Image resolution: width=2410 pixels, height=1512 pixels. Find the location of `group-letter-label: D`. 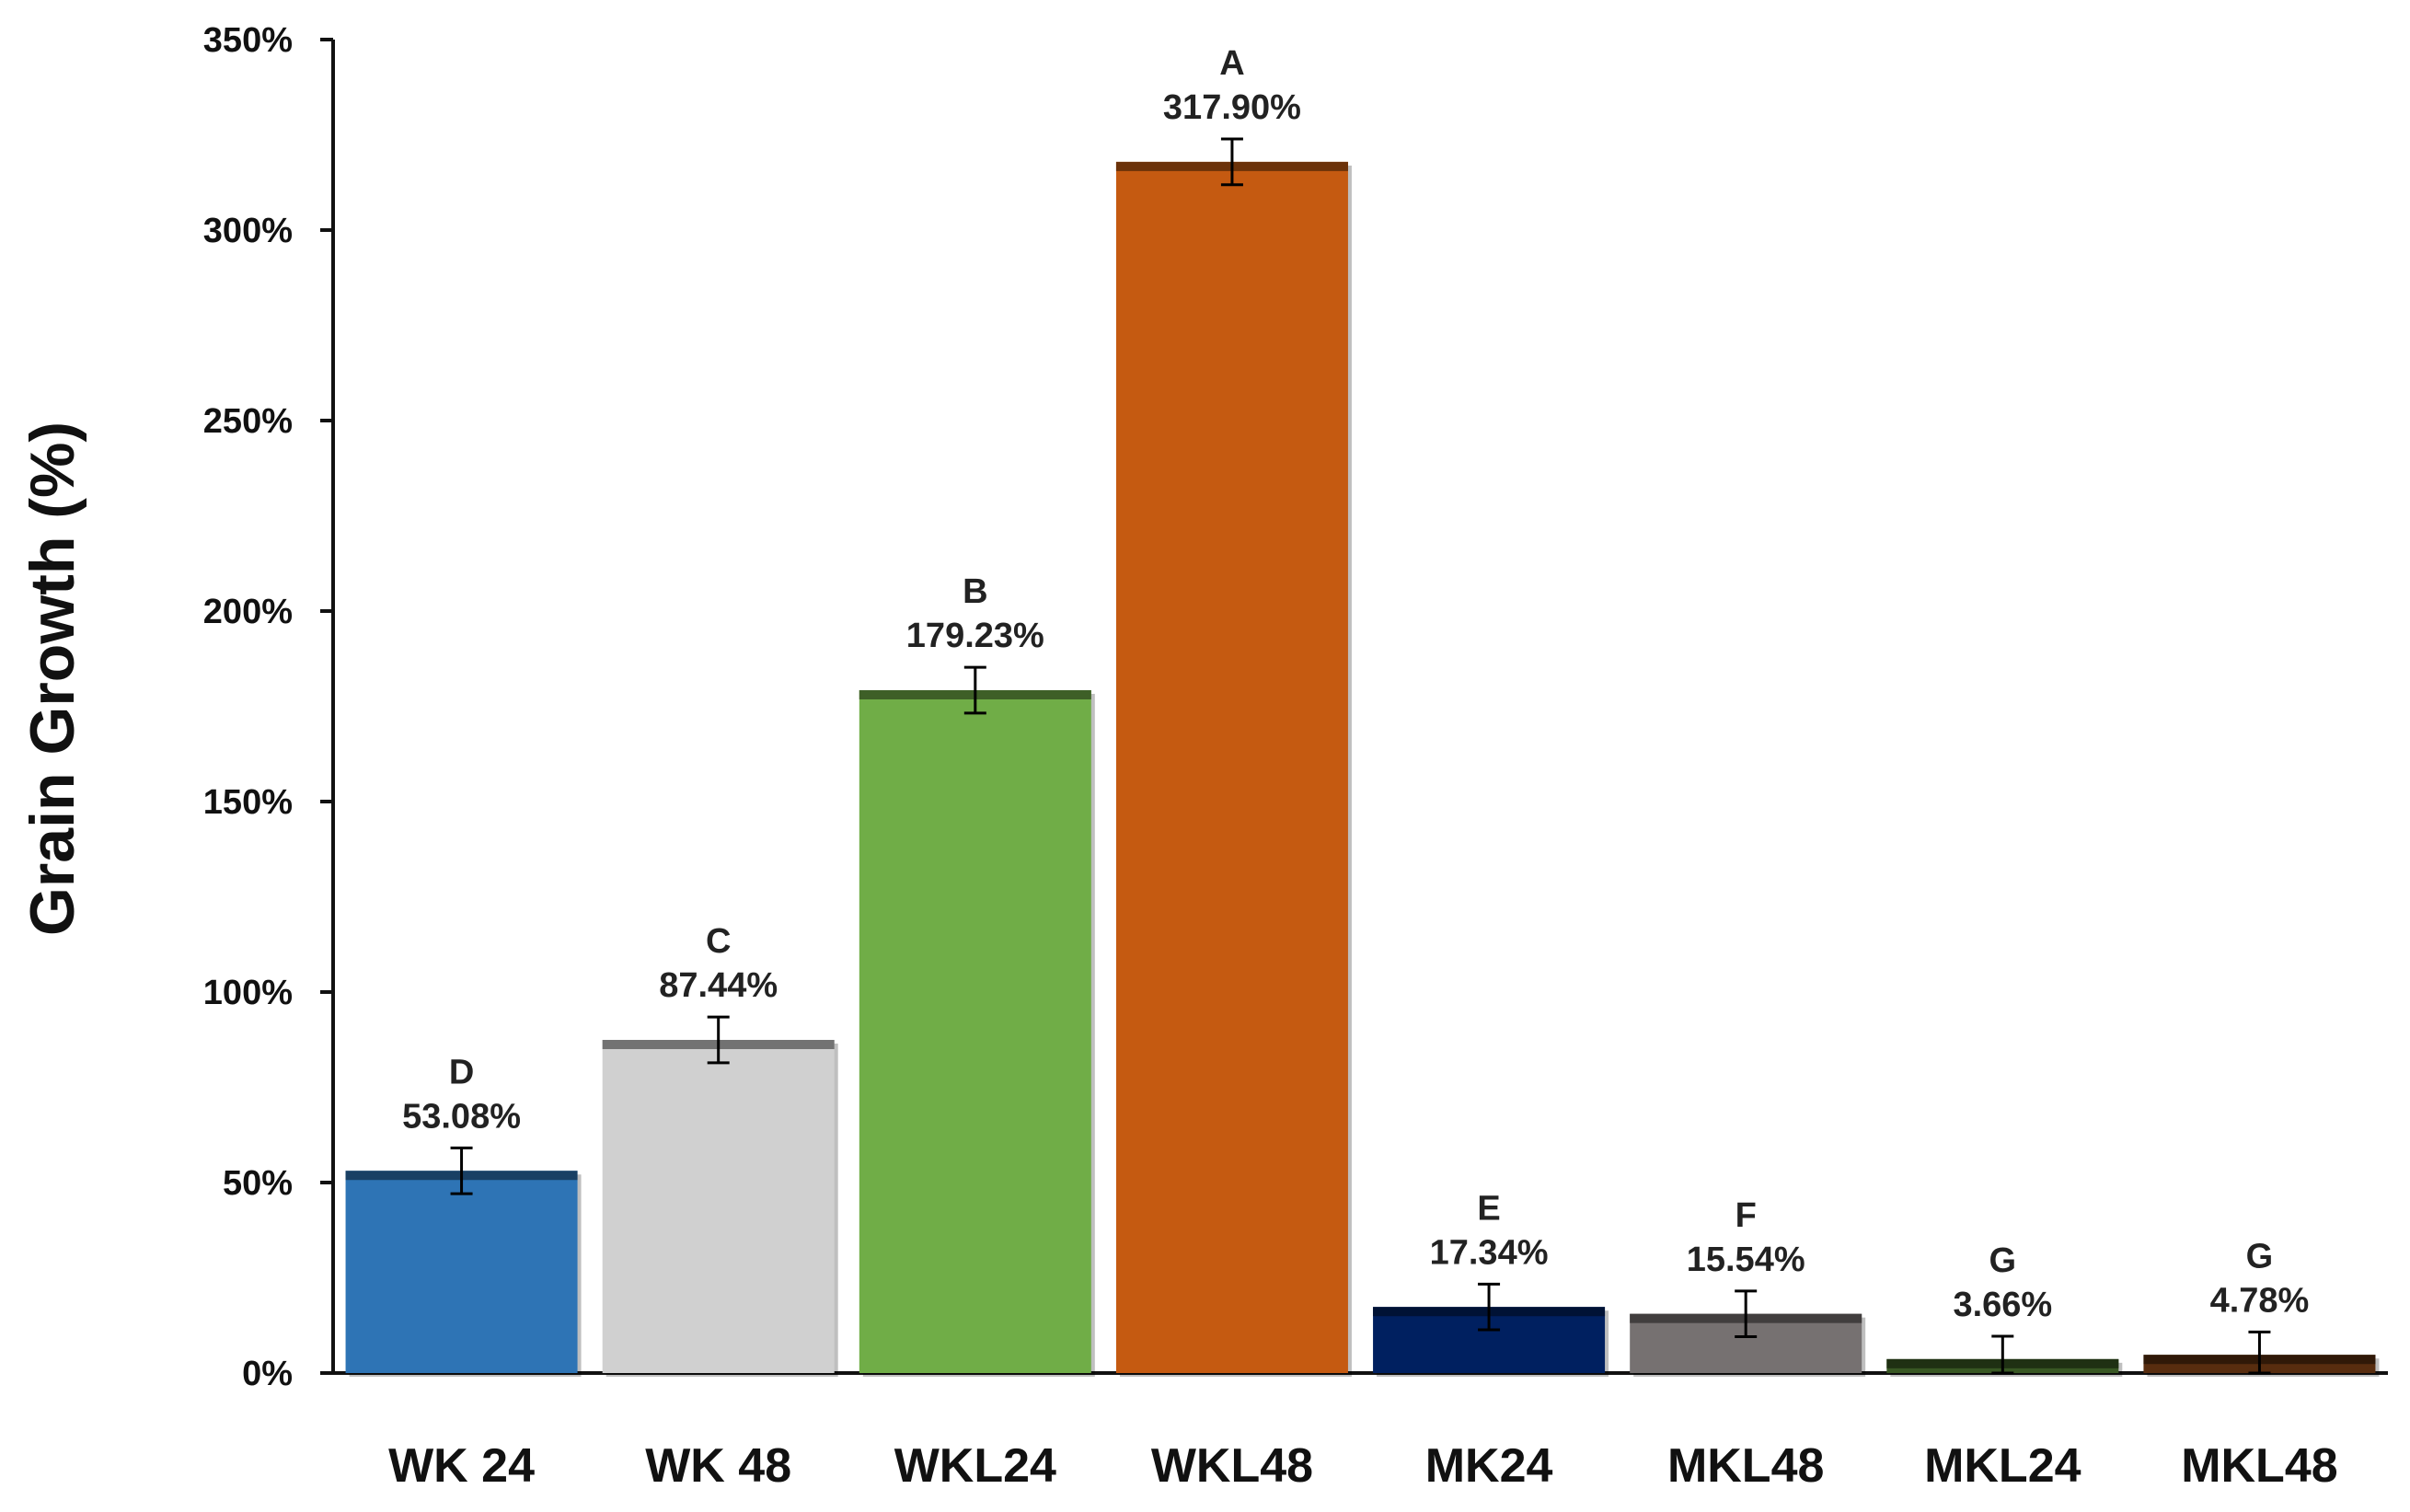

group-letter-label: D is located at coordinates (461, 1072).